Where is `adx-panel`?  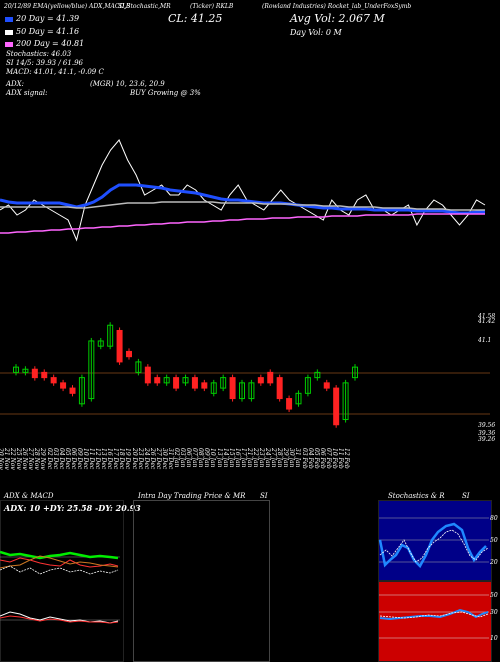 adx-panel is located at coordinates (62, 581).